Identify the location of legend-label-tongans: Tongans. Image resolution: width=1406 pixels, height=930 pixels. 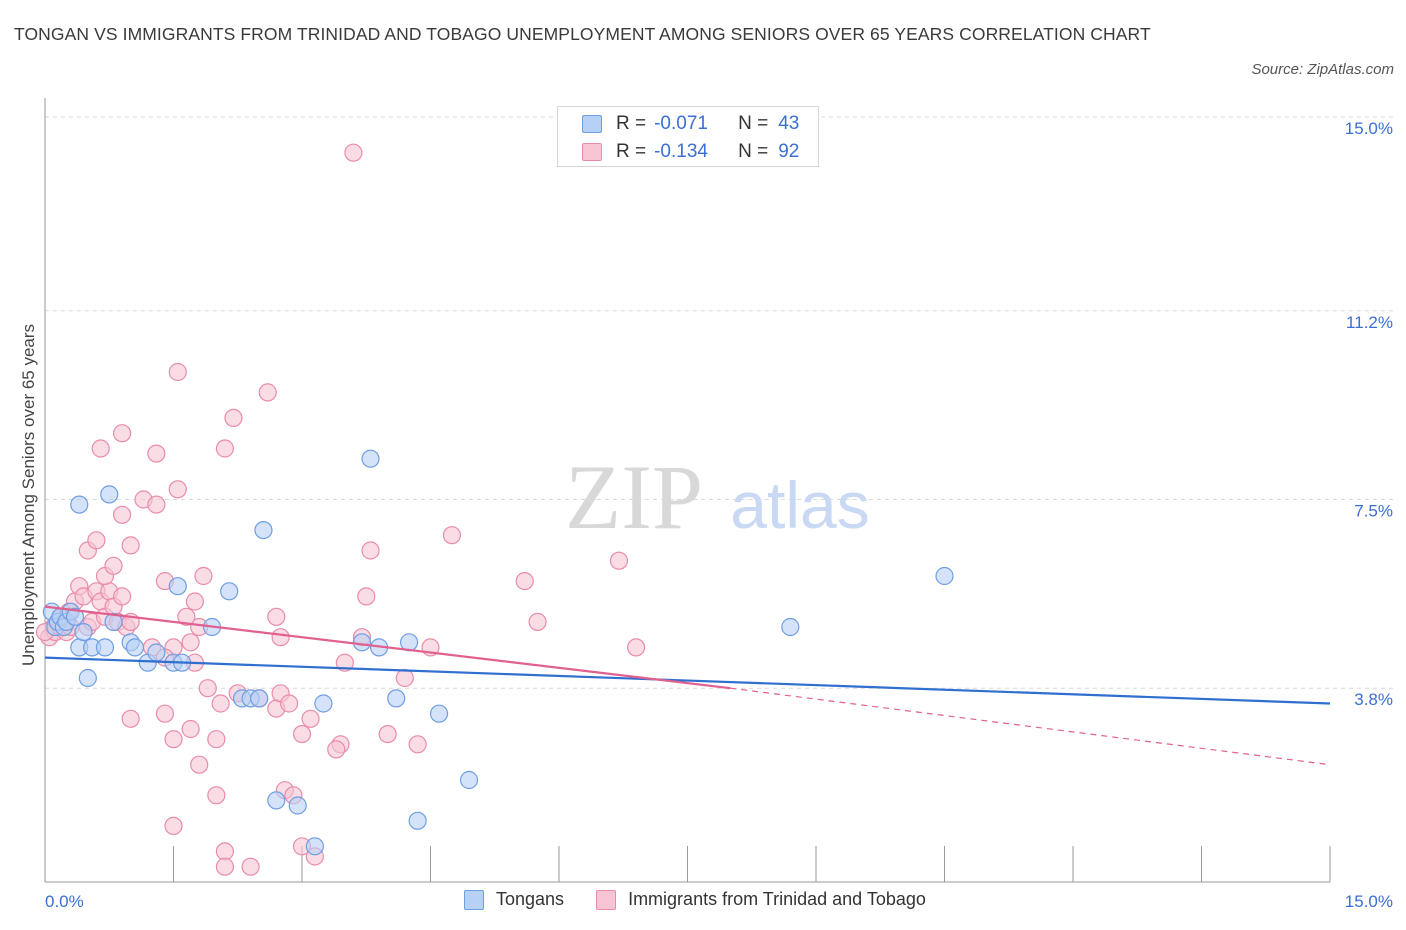
(530, 899).